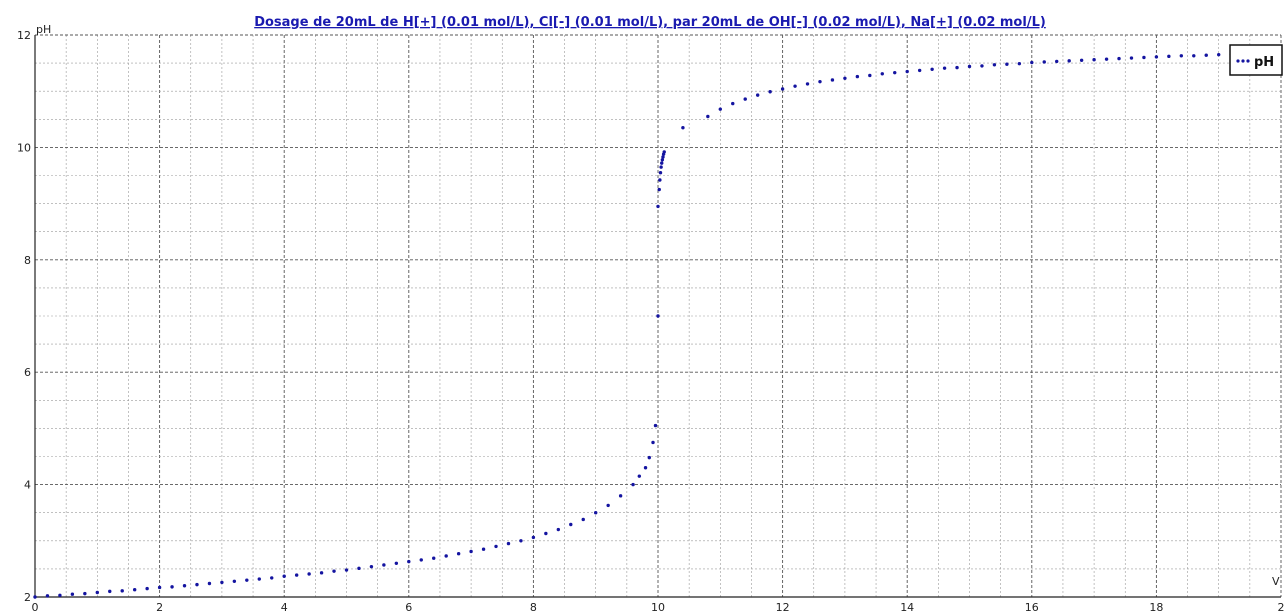  What do you see at coordinates (1032, 607) in the screenshot?
I see `x-tick-label: 16` at bounding box center [1032, 607].